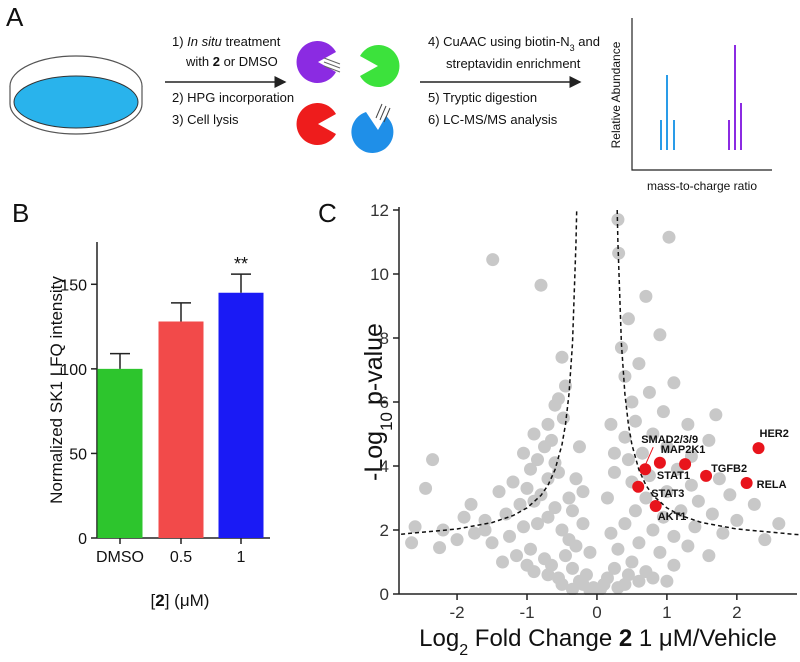 Image resolution: width=800 pixels, height=662 pixels. I want to click on x-tick-label: -2, so click(456, 612).